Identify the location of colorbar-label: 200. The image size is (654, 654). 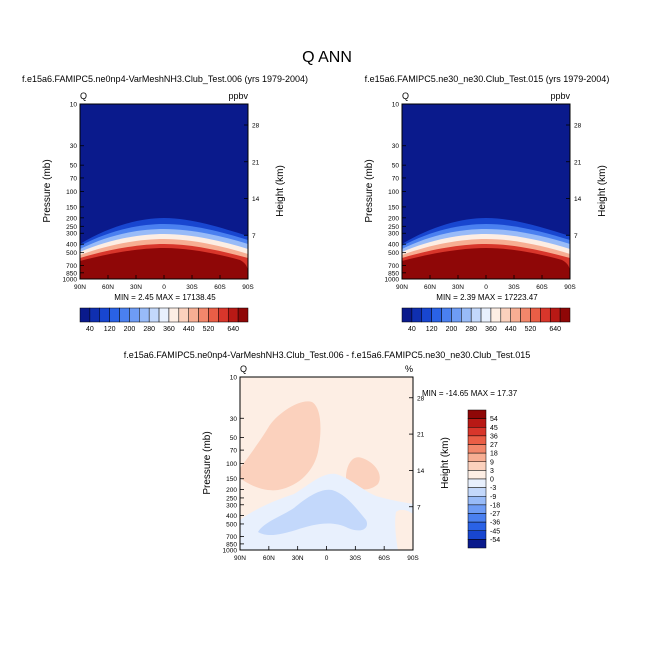
(452, 329).